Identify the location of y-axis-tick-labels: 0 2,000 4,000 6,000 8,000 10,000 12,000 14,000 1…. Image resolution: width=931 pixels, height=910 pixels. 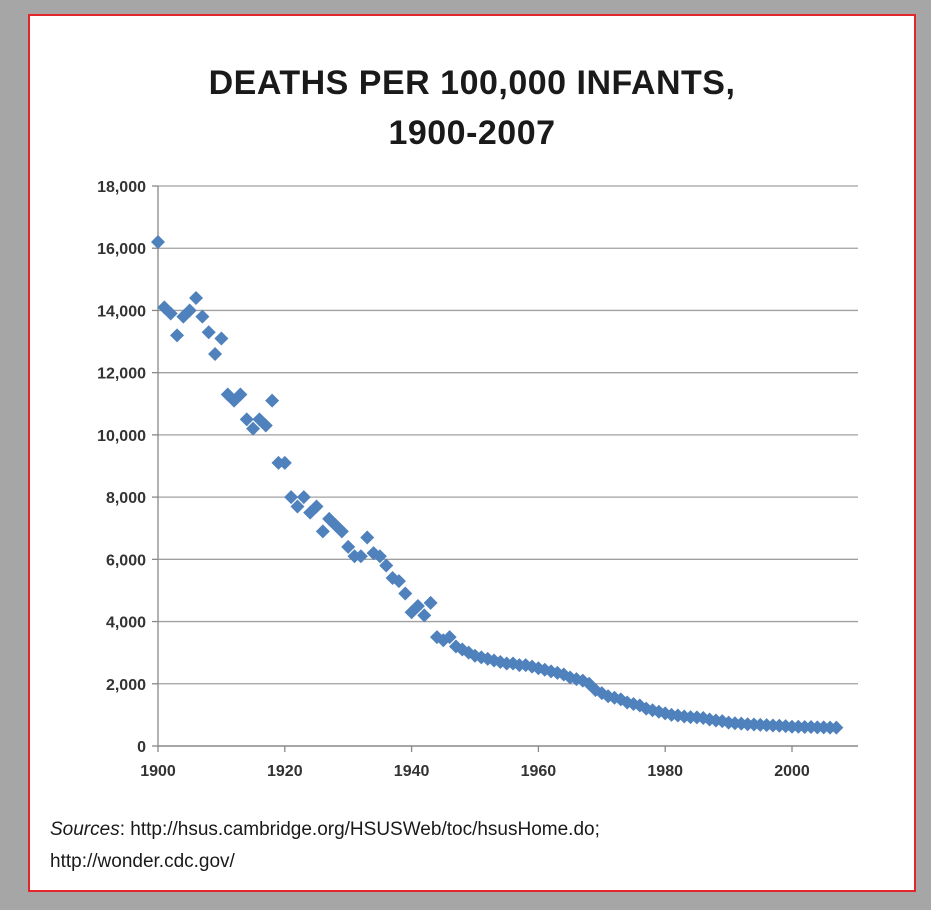
(121, 467).